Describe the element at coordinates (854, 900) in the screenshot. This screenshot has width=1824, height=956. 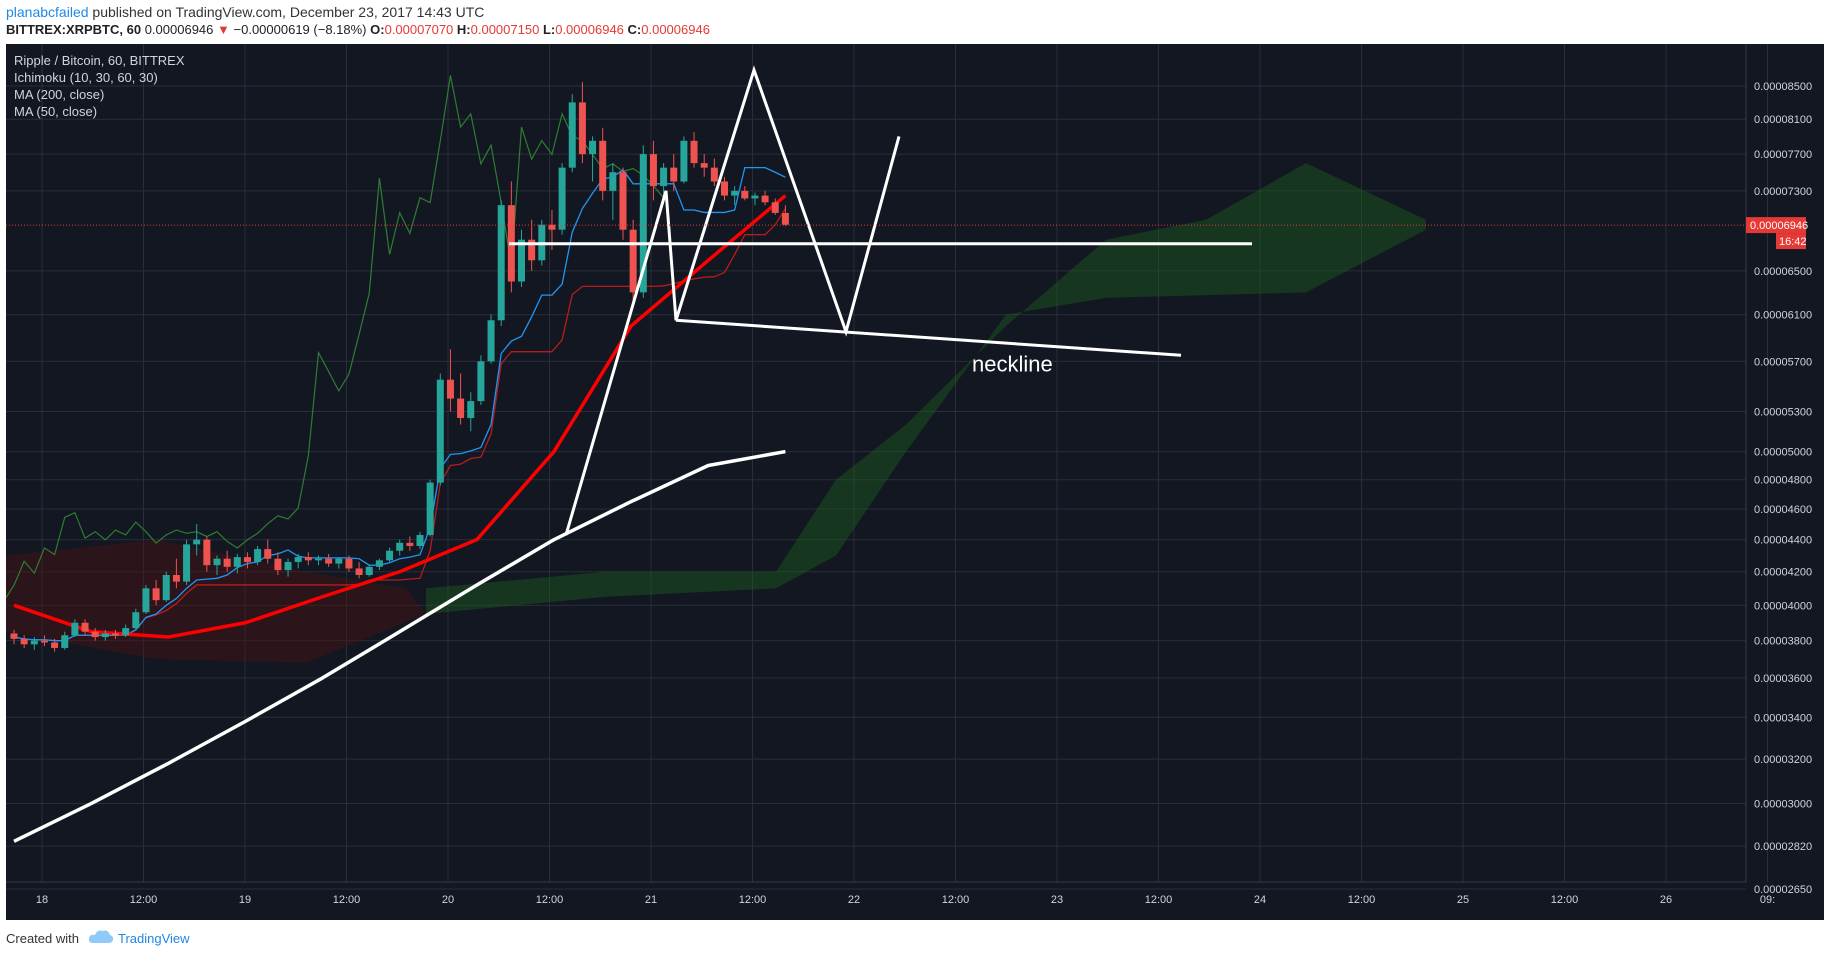
I see `x-tick-label: 22` at that location.